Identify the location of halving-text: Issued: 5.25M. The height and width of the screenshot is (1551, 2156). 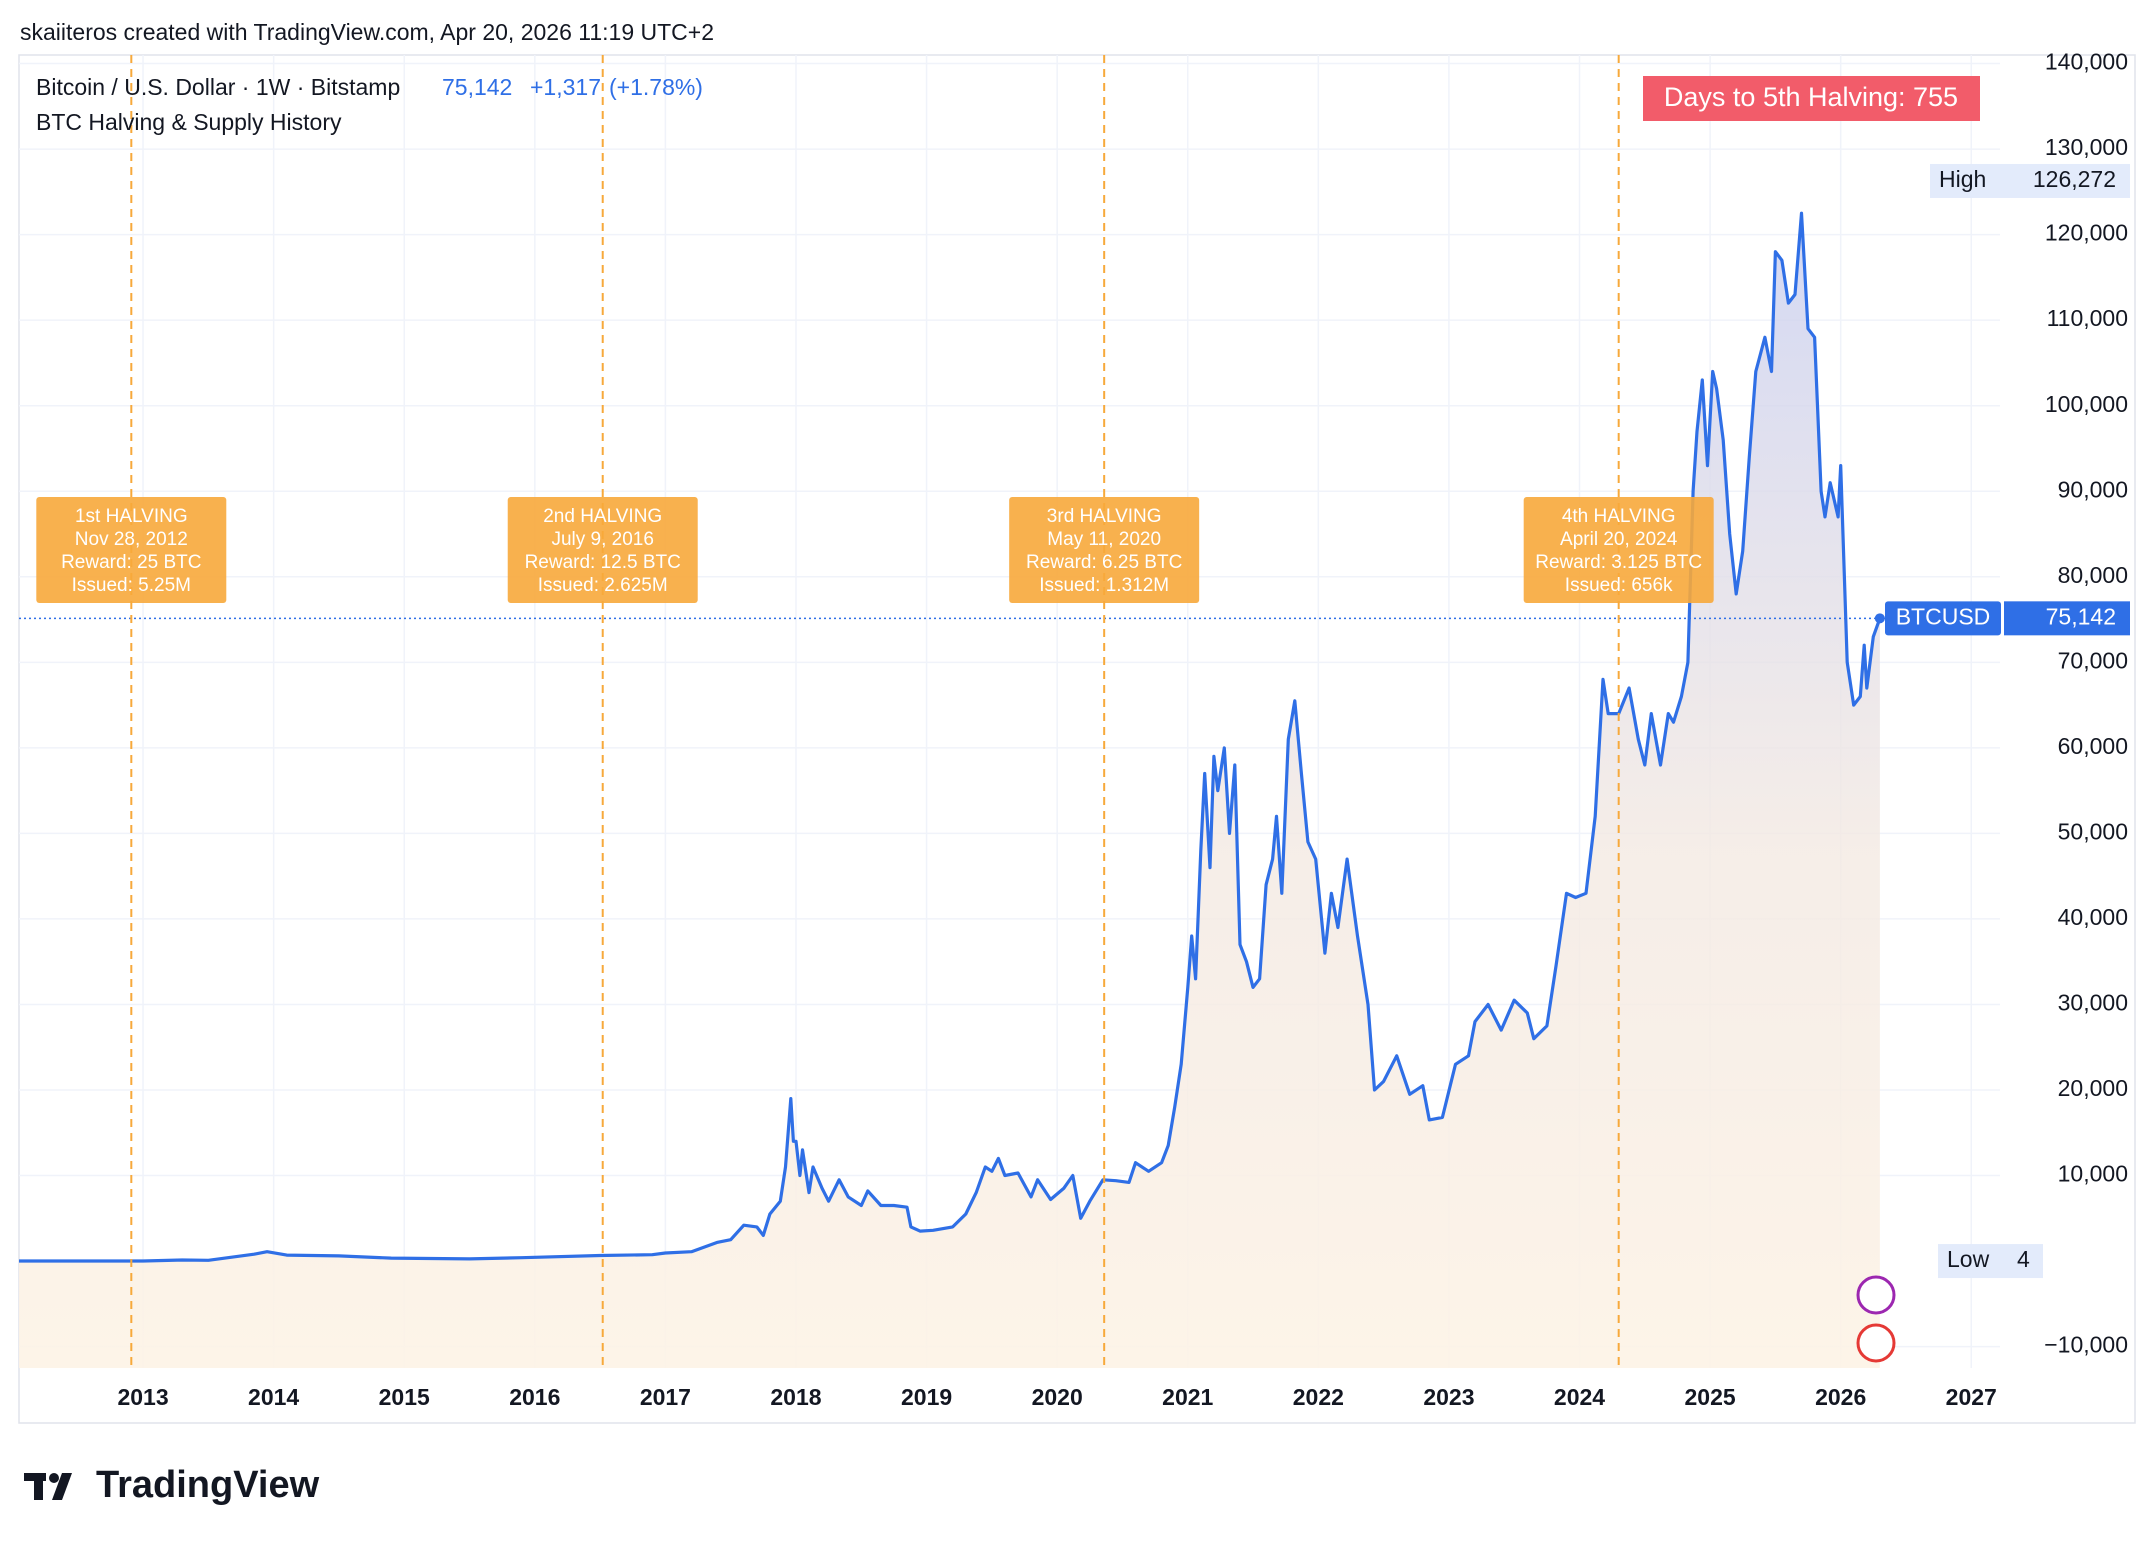
(131, 585).